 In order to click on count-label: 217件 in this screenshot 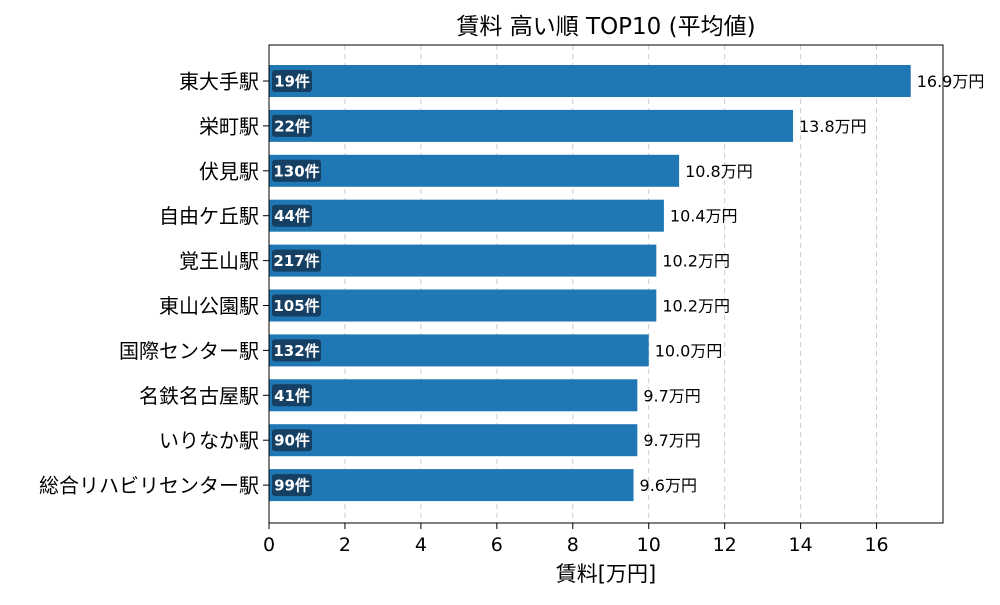, I will do `click(296, 261)`.